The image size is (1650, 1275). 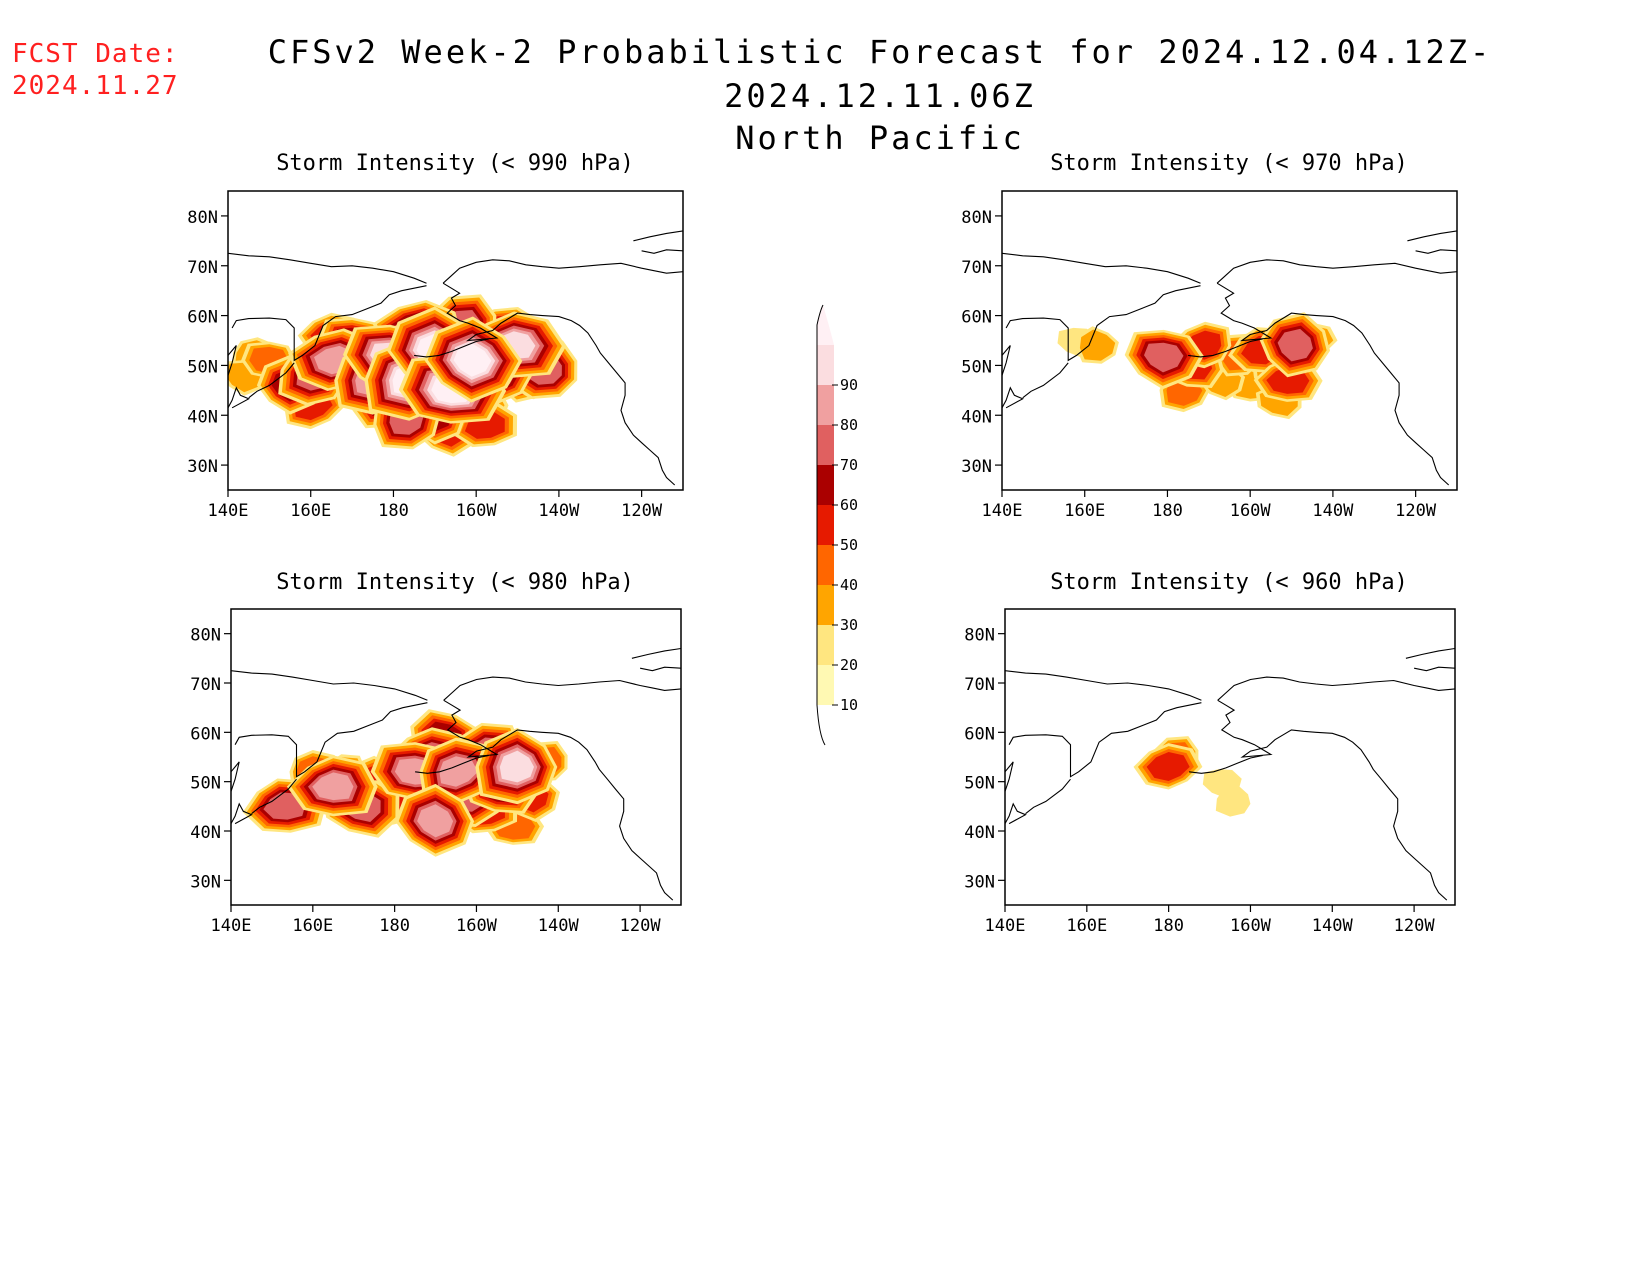 What do you see at coordinates (1197, 366) in the screenshot?
I see `probability-field` at bounding box center [1197, 366].